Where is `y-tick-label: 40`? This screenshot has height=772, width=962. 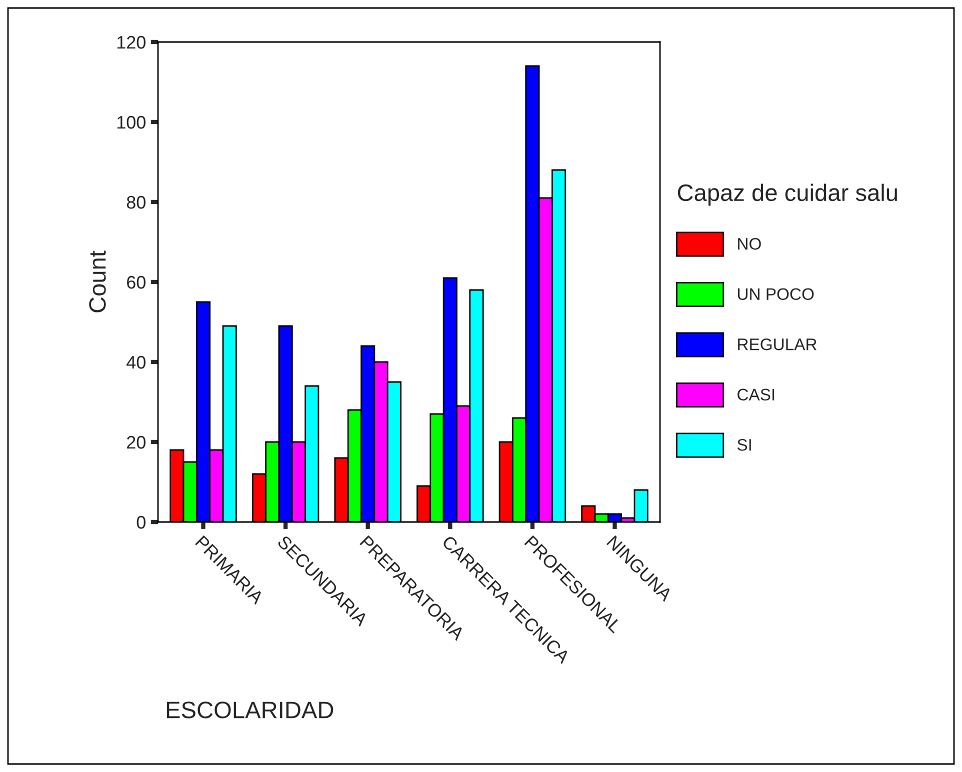 y-tick-label: 40 is located at coordinates (136, 362).